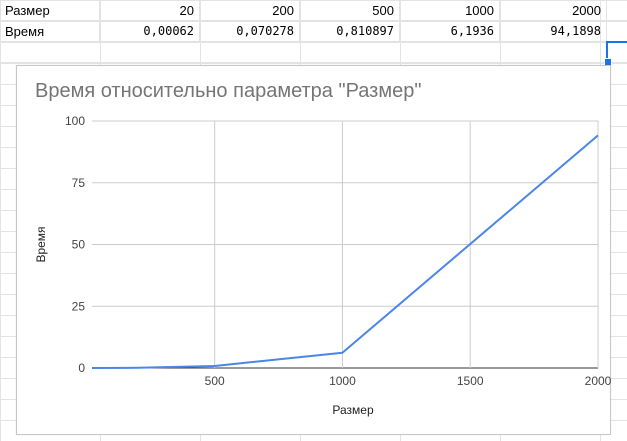  Describe the element at coordinates (79, 183) in the screenshot. I see `y-tick-label: 75` at that location.